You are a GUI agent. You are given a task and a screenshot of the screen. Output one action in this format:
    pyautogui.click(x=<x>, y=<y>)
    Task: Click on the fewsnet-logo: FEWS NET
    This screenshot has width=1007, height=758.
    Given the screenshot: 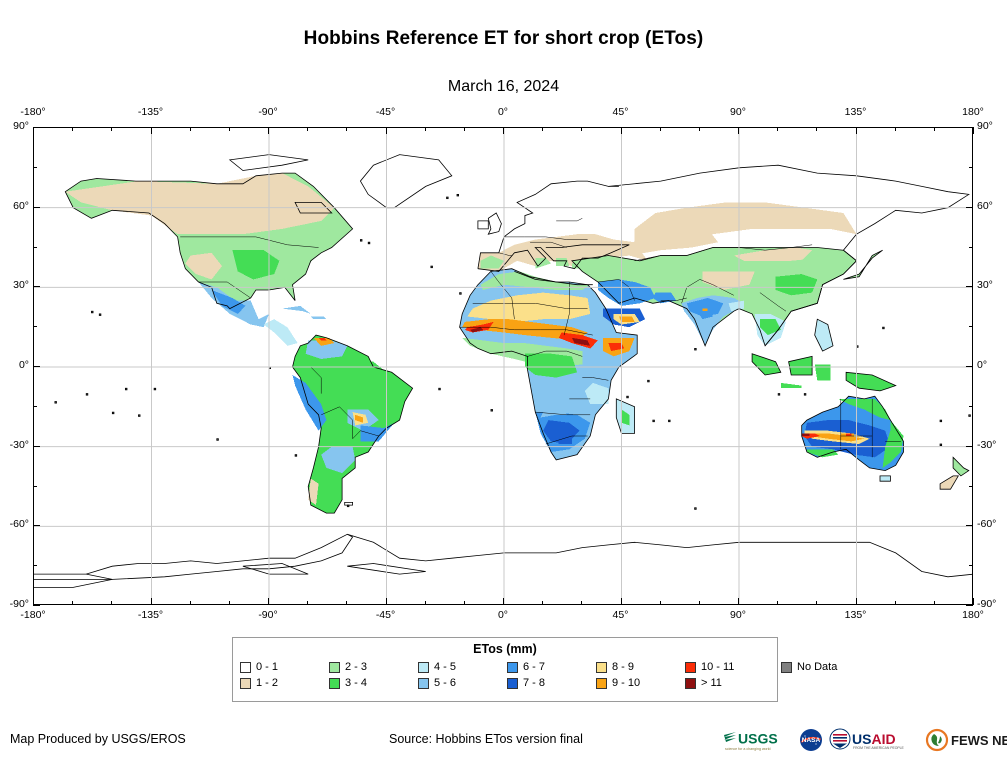 What is the action you would take?
    pyautogui.click(x=966, y=740)
    